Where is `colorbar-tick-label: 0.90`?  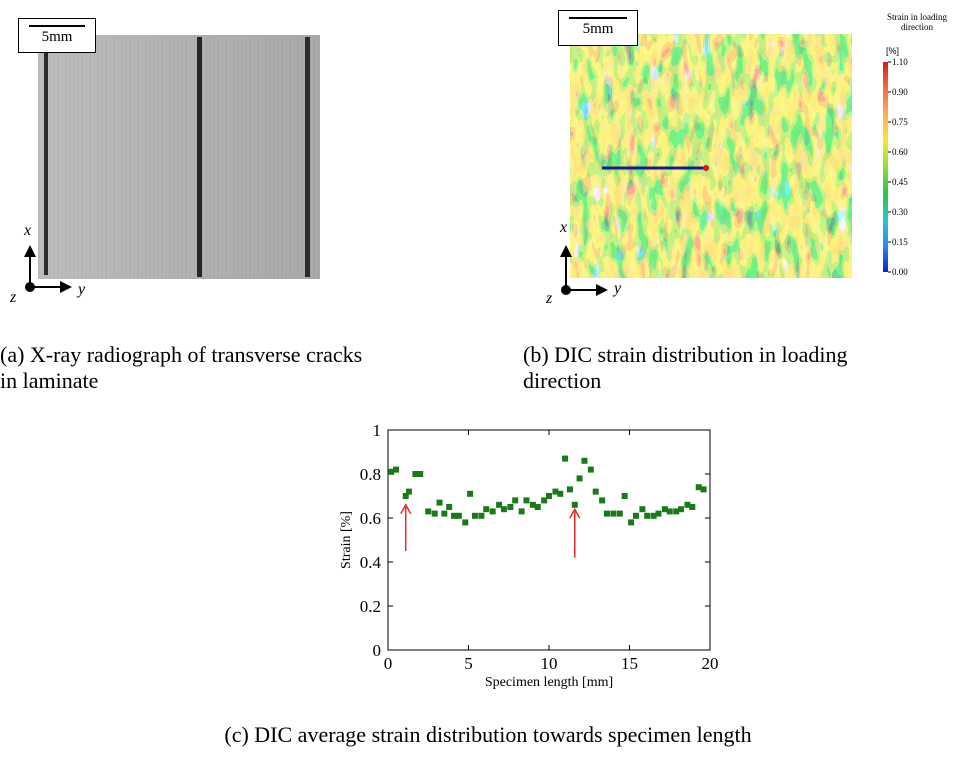
colorbar-tick-label: 0.90 is located at coordinates (900, 92).